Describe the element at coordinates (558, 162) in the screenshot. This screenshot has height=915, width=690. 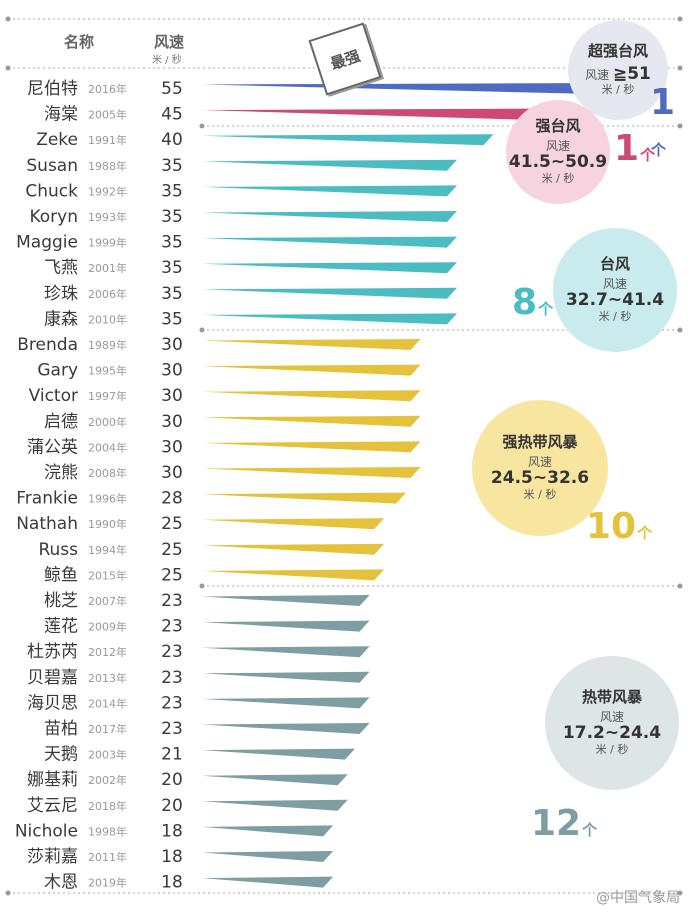
I see `speed-range: 41.5~50.9` at that location.